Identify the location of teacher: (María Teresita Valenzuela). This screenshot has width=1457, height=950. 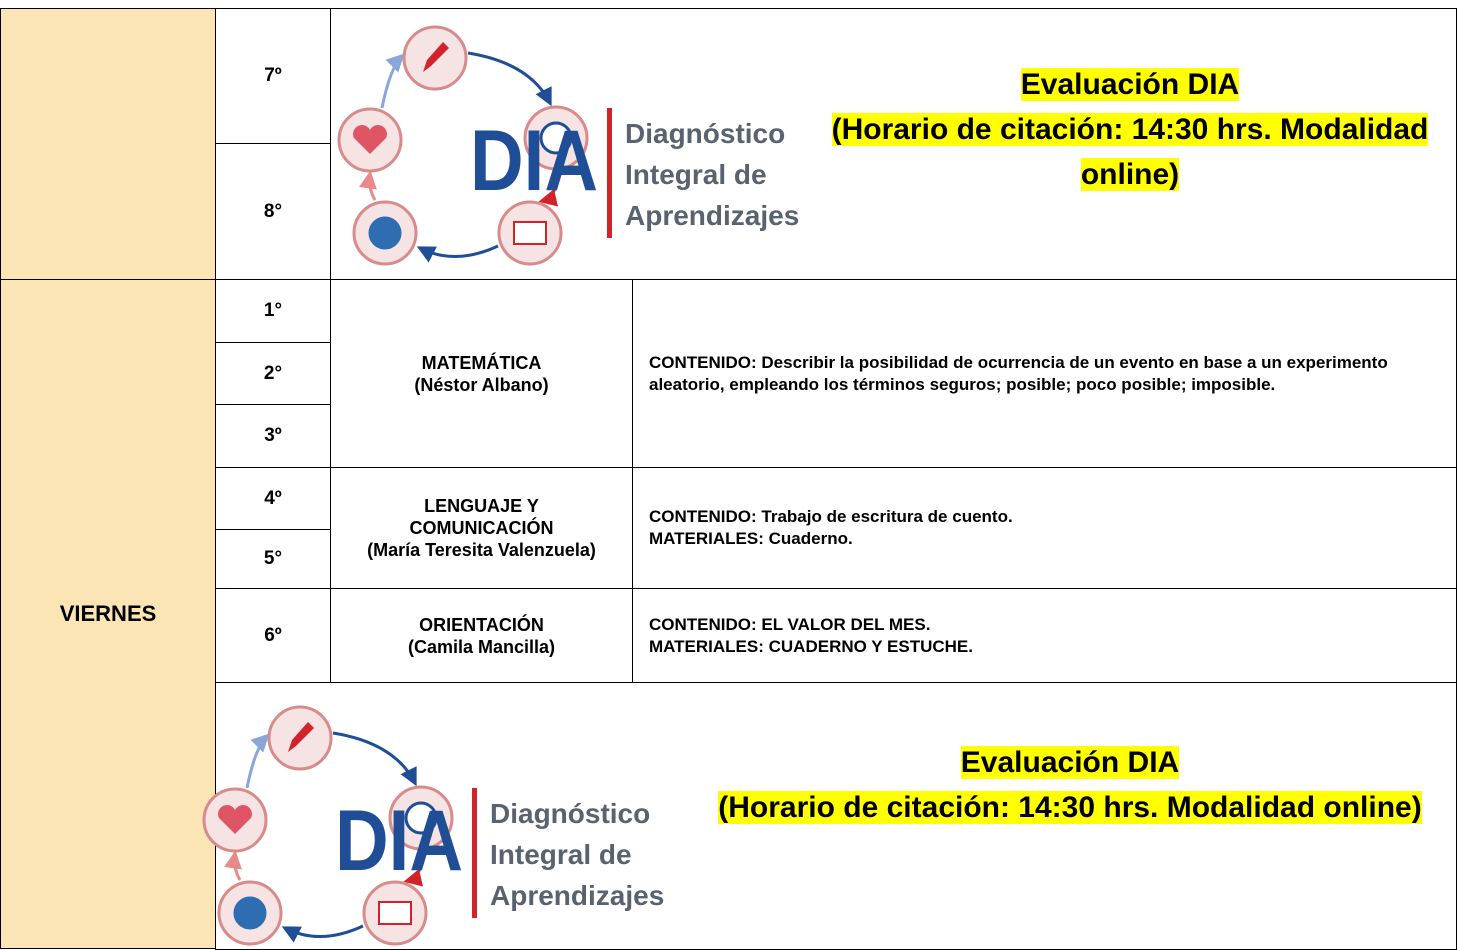
(481, 550).